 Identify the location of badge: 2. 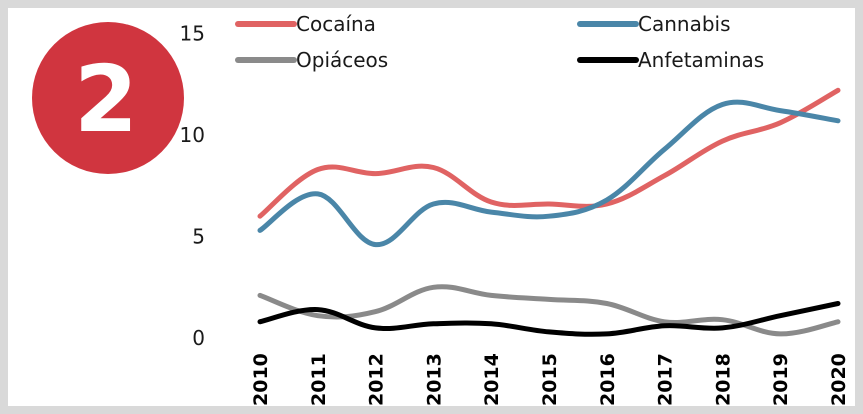
(108, 98).